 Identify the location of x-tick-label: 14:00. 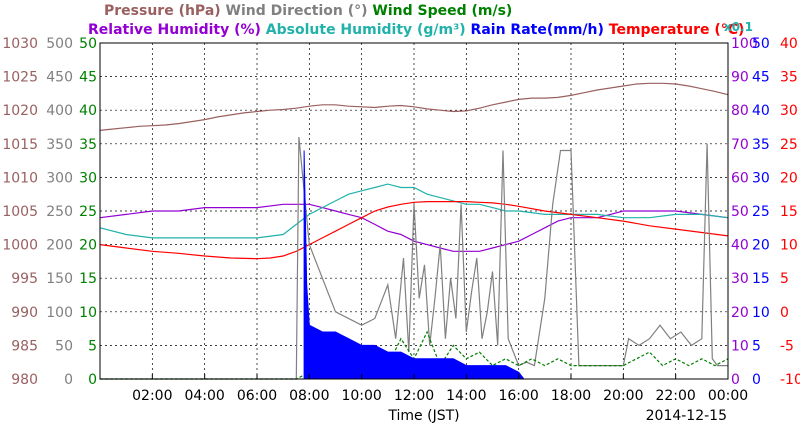
(466, 396).